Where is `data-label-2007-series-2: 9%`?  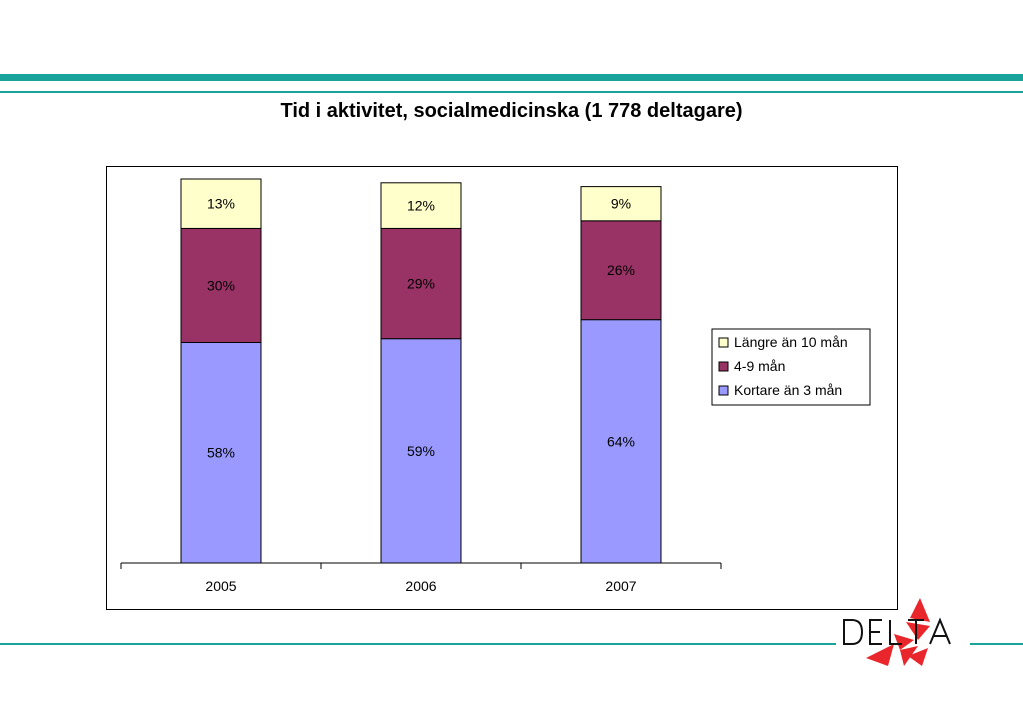 data-label-2007-series-2: 9% is located at coordinates (621, 204).